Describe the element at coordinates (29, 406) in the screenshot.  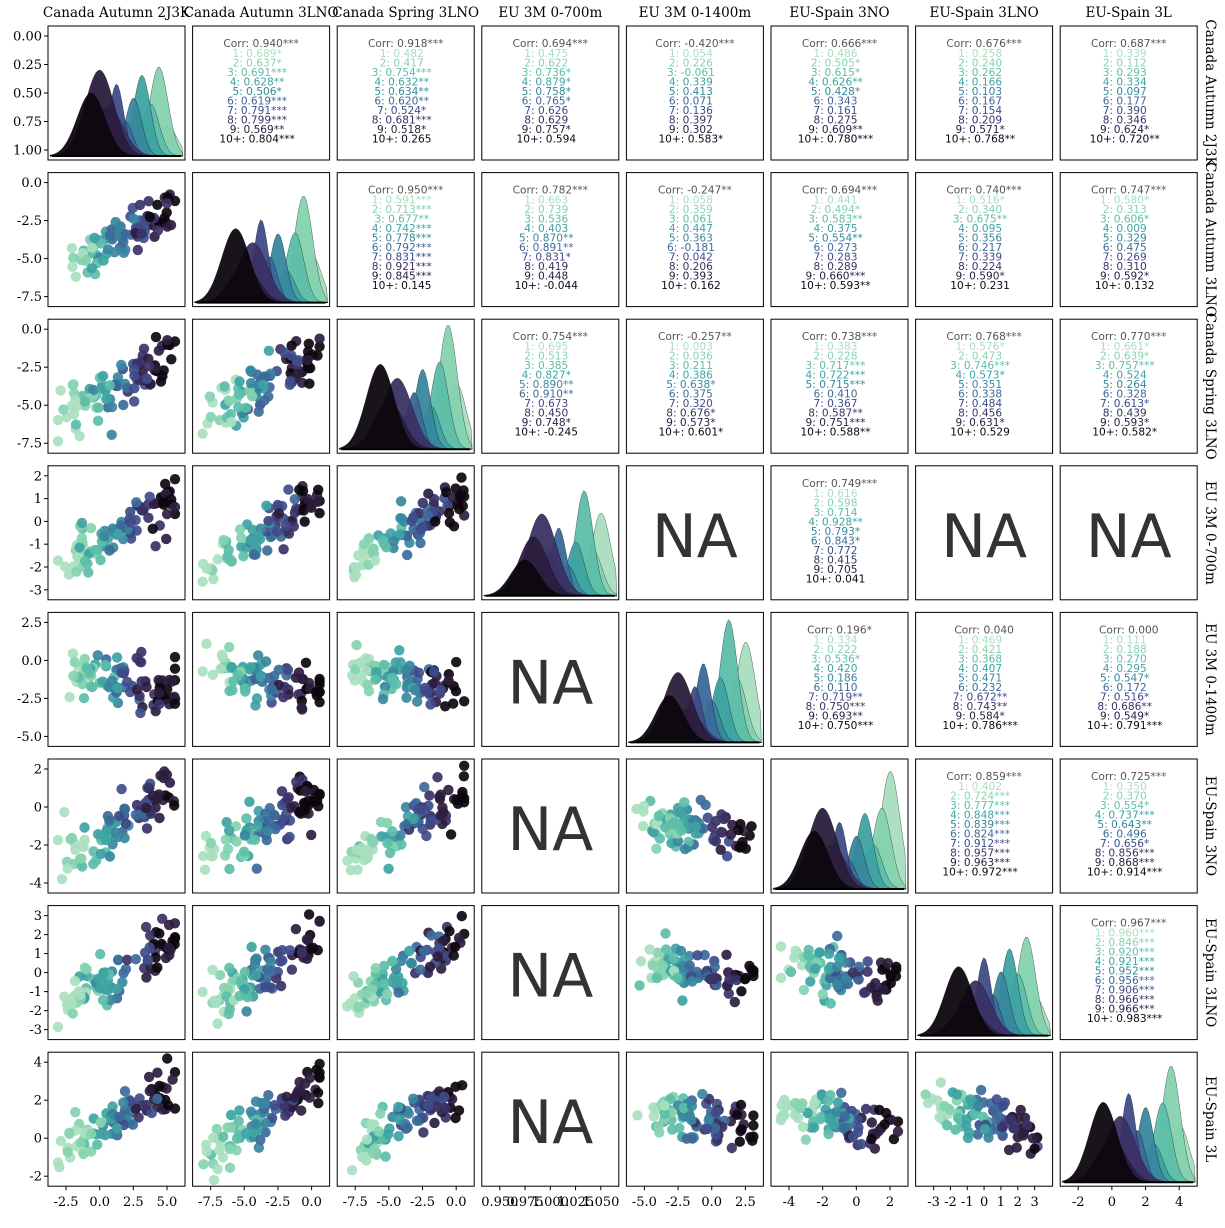
I see `y-tick-label: -5.0` at that location.